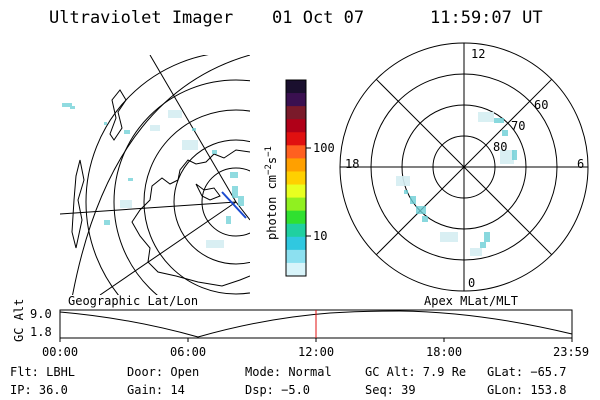  Describe the element at coordinates (352, 164) in the screenshot. I see `mlt-label-dusk: 18` at that location.